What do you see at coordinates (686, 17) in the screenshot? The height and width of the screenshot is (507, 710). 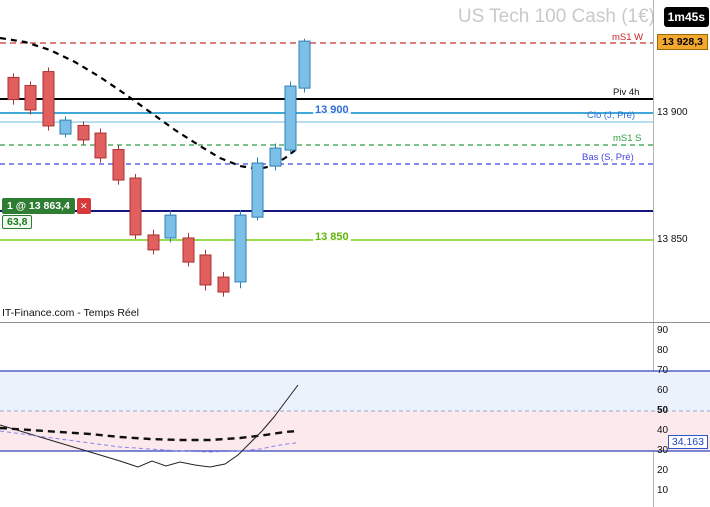 I see `candle-countdown-timer: 1m45s` at bounding box center [686, 17].